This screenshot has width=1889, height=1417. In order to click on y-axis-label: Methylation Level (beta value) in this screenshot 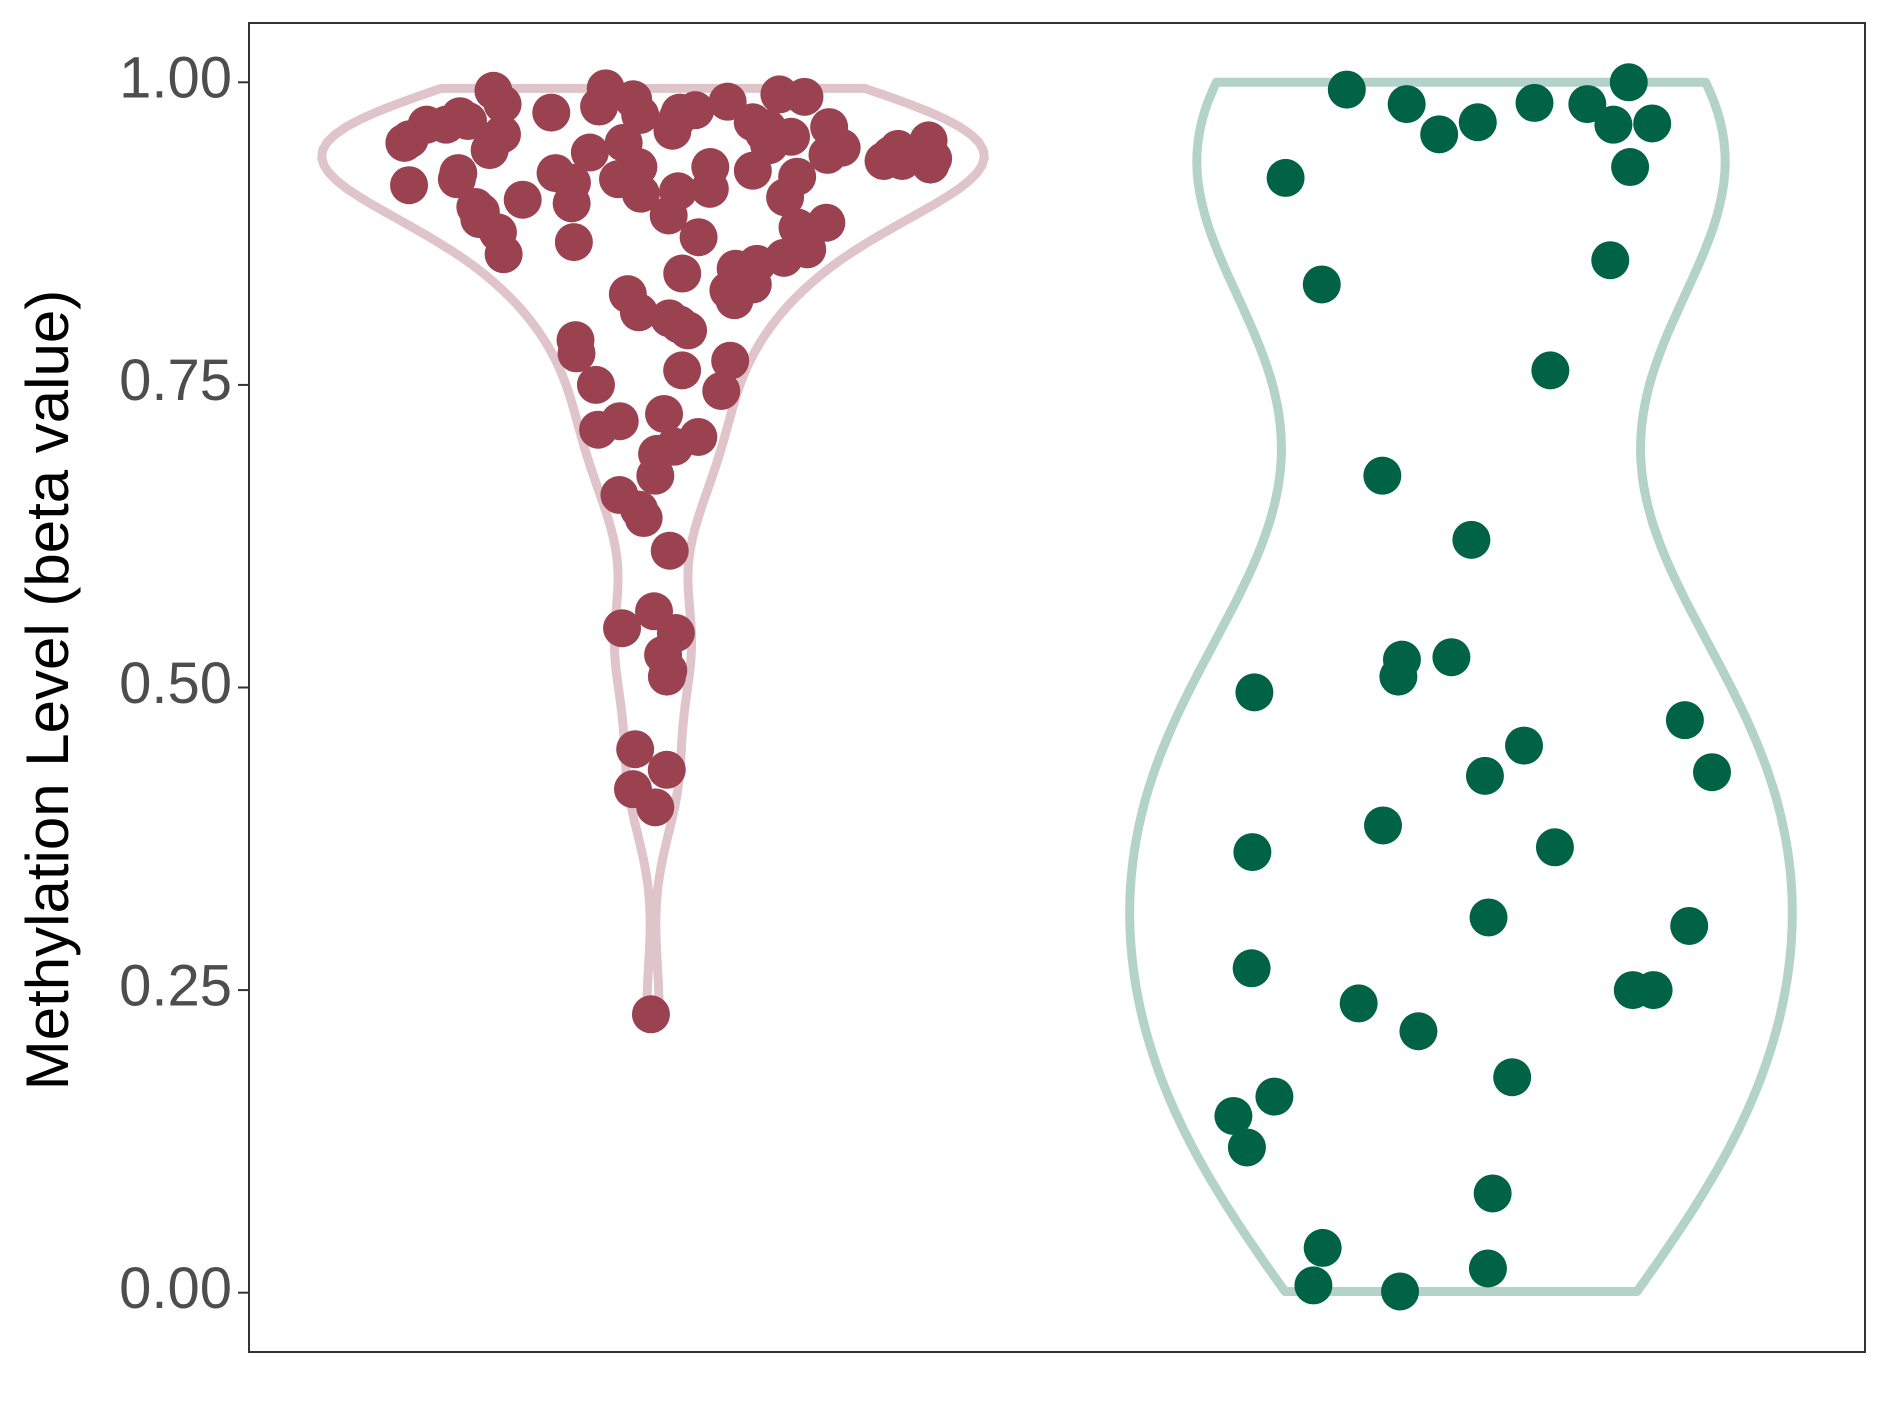, I will do `click(47, 690)`.